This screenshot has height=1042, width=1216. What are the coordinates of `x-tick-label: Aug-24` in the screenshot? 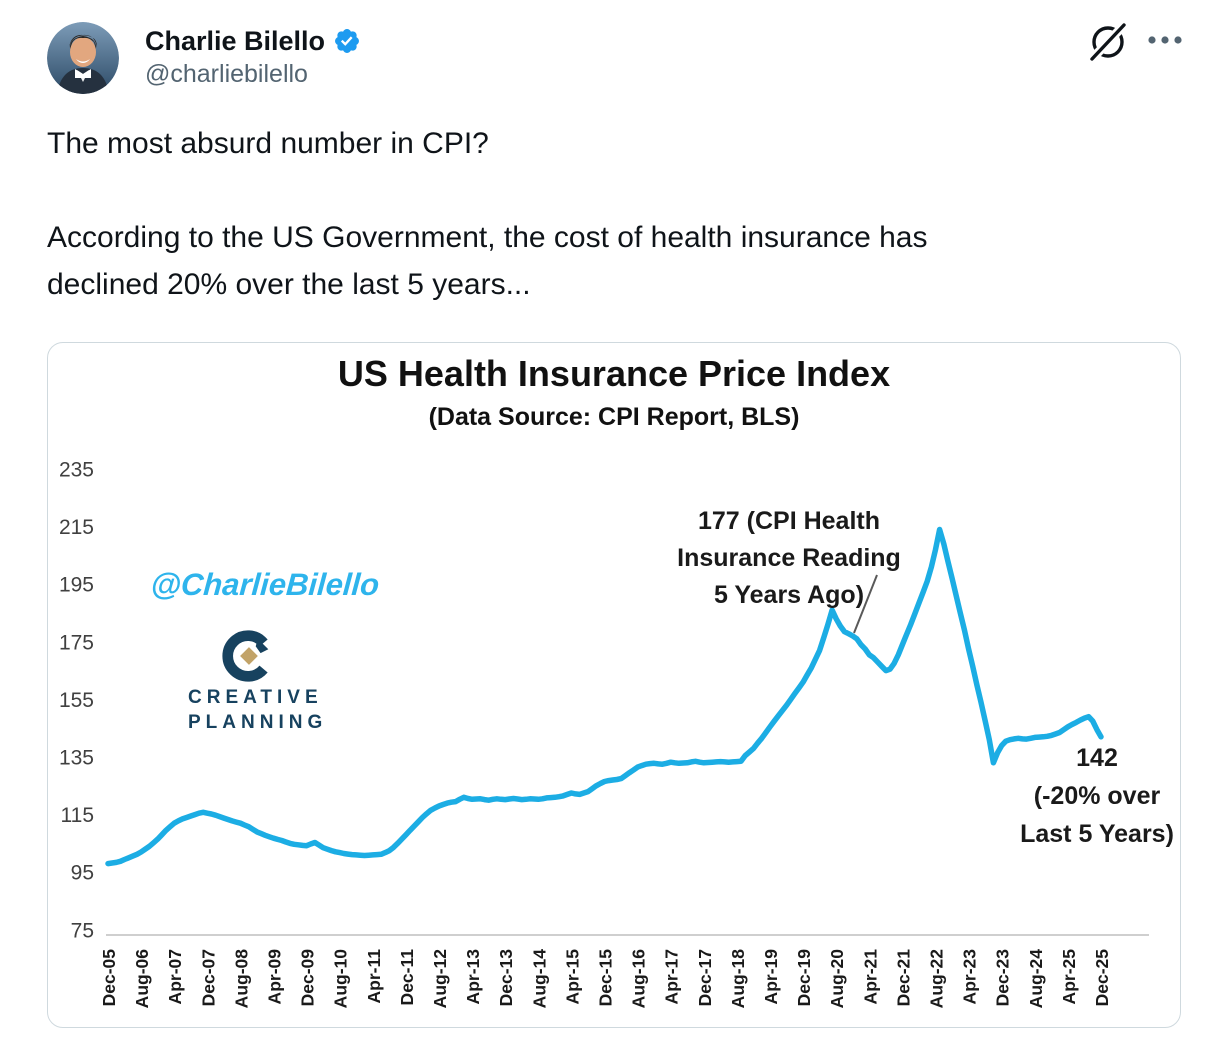 It's located at (1036, 979).